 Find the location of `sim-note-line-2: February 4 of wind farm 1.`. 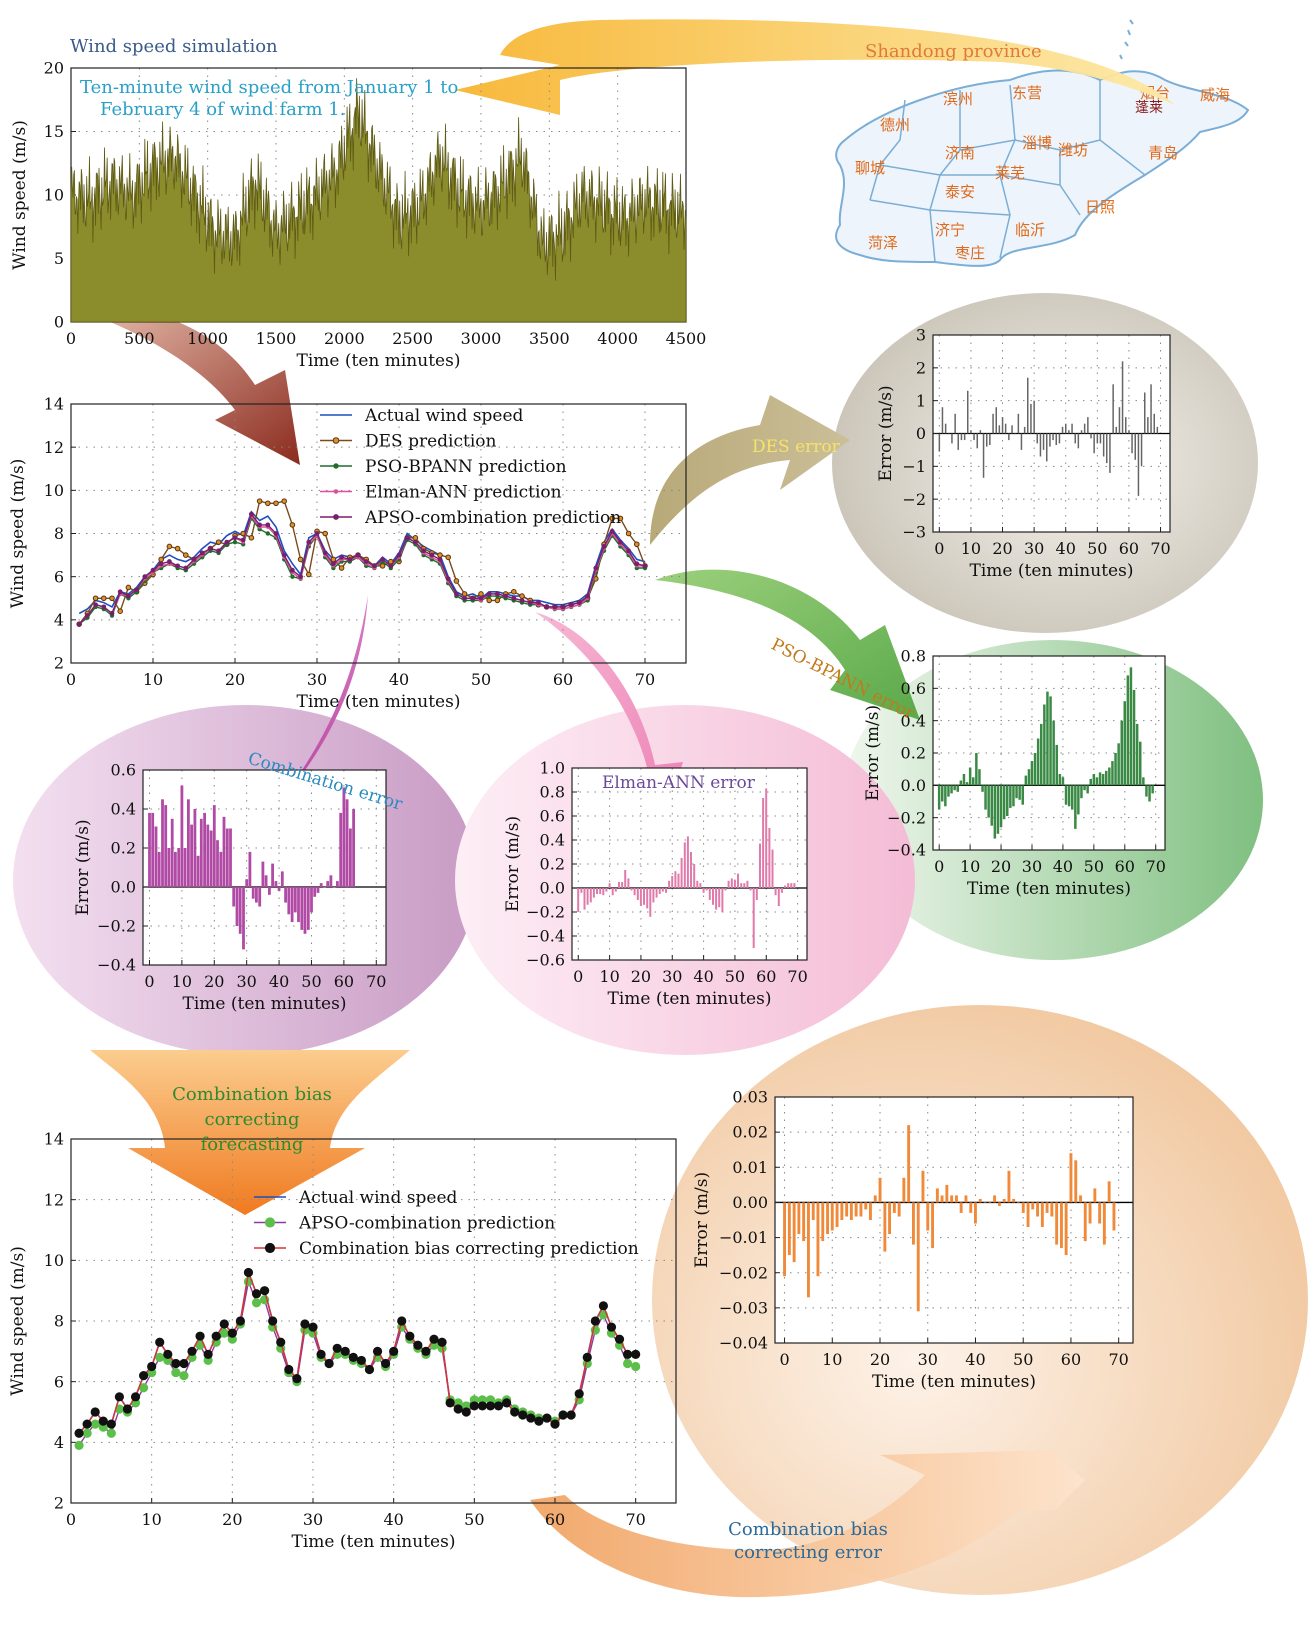

sim-note-line-2: February 4 of wind farm 1. is located at coordinates (222, 109).